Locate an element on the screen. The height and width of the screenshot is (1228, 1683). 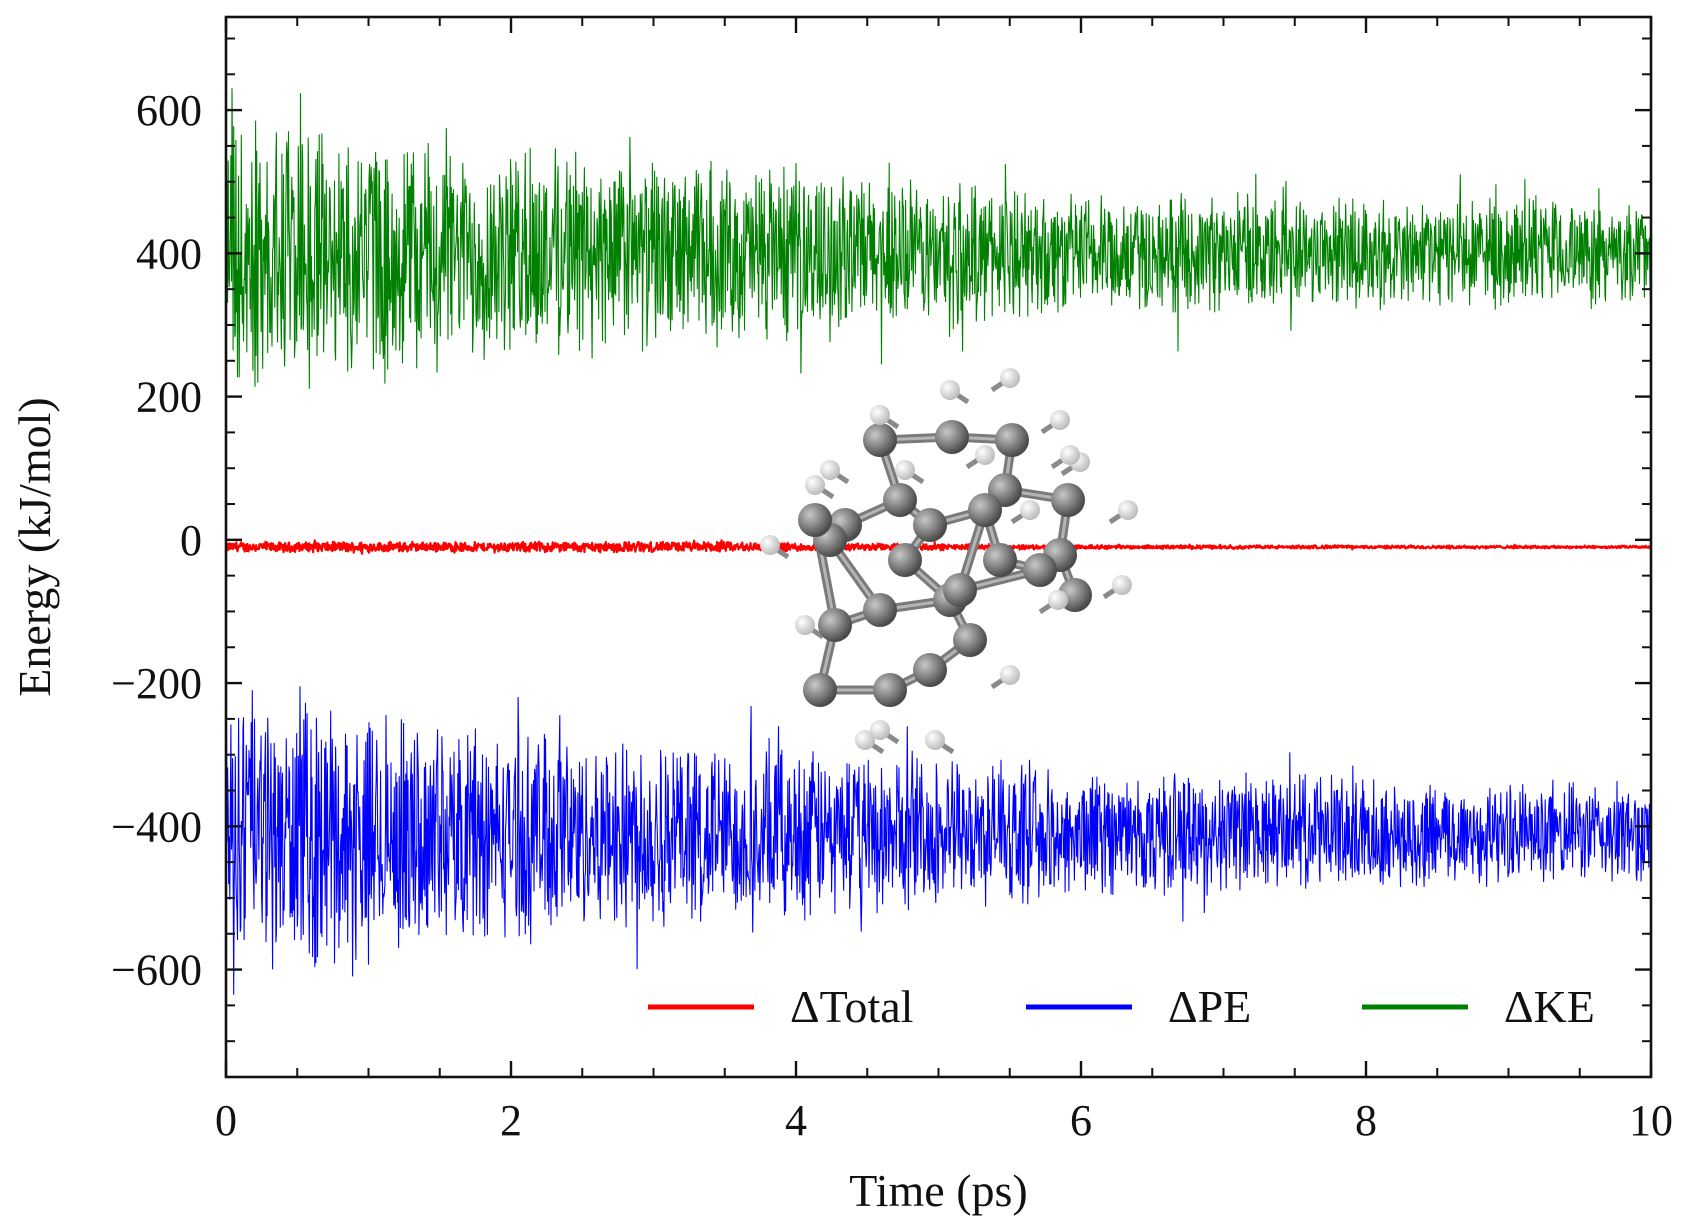
legend-label: ΔKE is located at coordinates (1549, 1006).